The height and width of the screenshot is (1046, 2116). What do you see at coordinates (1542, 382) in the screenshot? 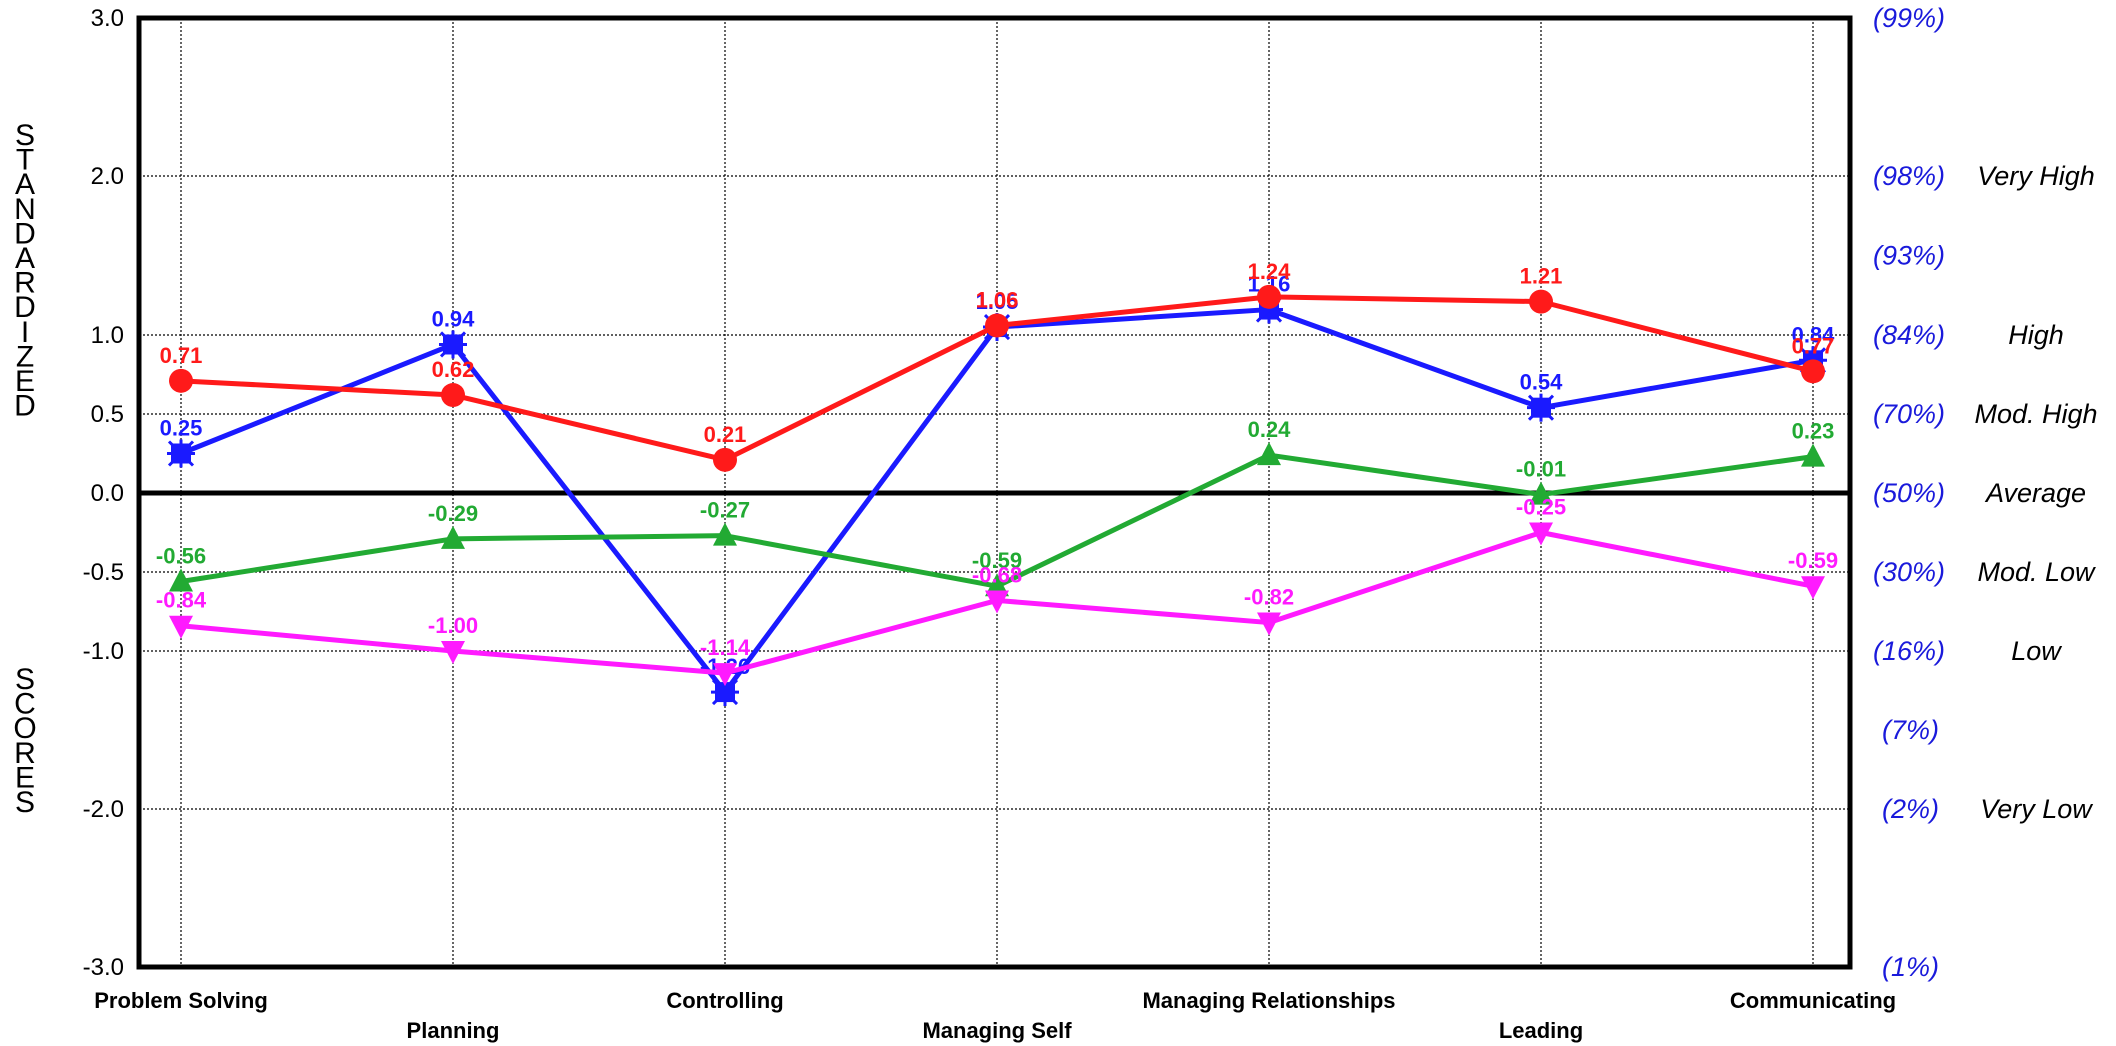
I see `data-label: 0.54` at bounding box center [1542, 382].